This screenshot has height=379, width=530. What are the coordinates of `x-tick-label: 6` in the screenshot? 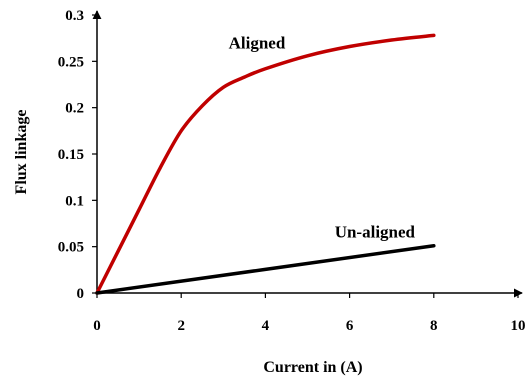 It's located at (350, 326).